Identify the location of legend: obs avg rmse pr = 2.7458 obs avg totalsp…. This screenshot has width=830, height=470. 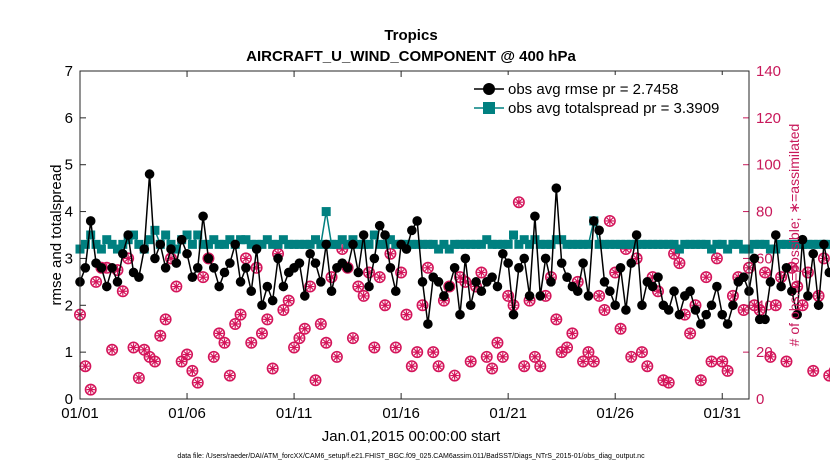
(606, 97).